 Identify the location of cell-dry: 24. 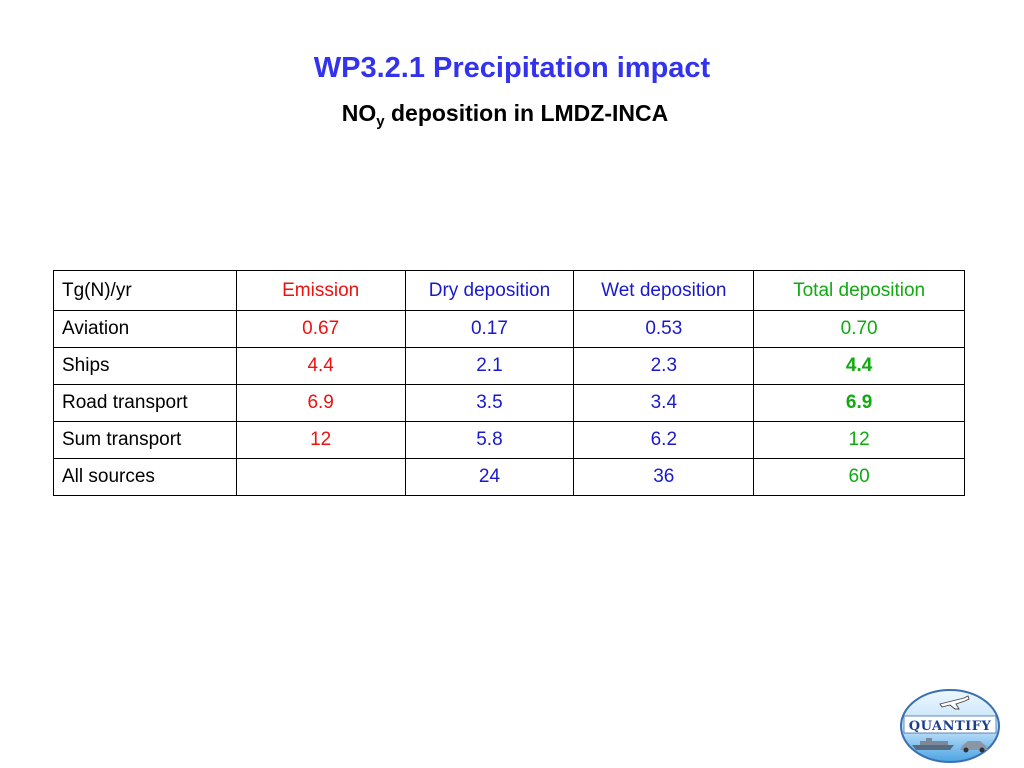
(489, 477).